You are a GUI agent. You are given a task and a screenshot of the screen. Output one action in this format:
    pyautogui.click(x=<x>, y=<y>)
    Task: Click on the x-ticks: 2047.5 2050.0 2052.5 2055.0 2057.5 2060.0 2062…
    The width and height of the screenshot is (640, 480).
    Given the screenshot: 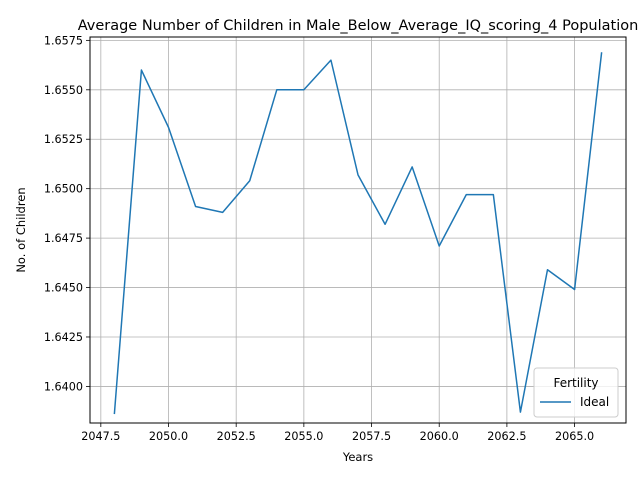 What is the action you would take?
    pyautogui.click(x=337, y=433)
    